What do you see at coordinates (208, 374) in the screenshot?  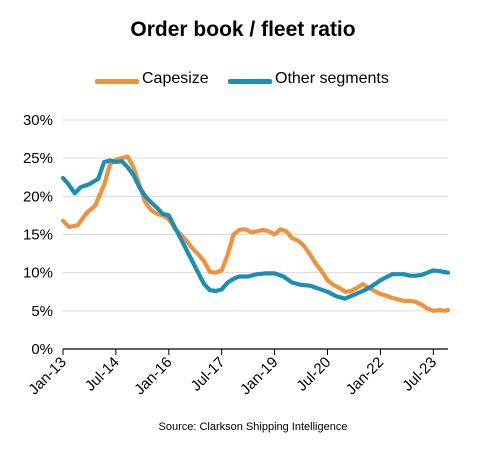 I see `x-tick-label: Jul-17` at bounding box center [208, 374].